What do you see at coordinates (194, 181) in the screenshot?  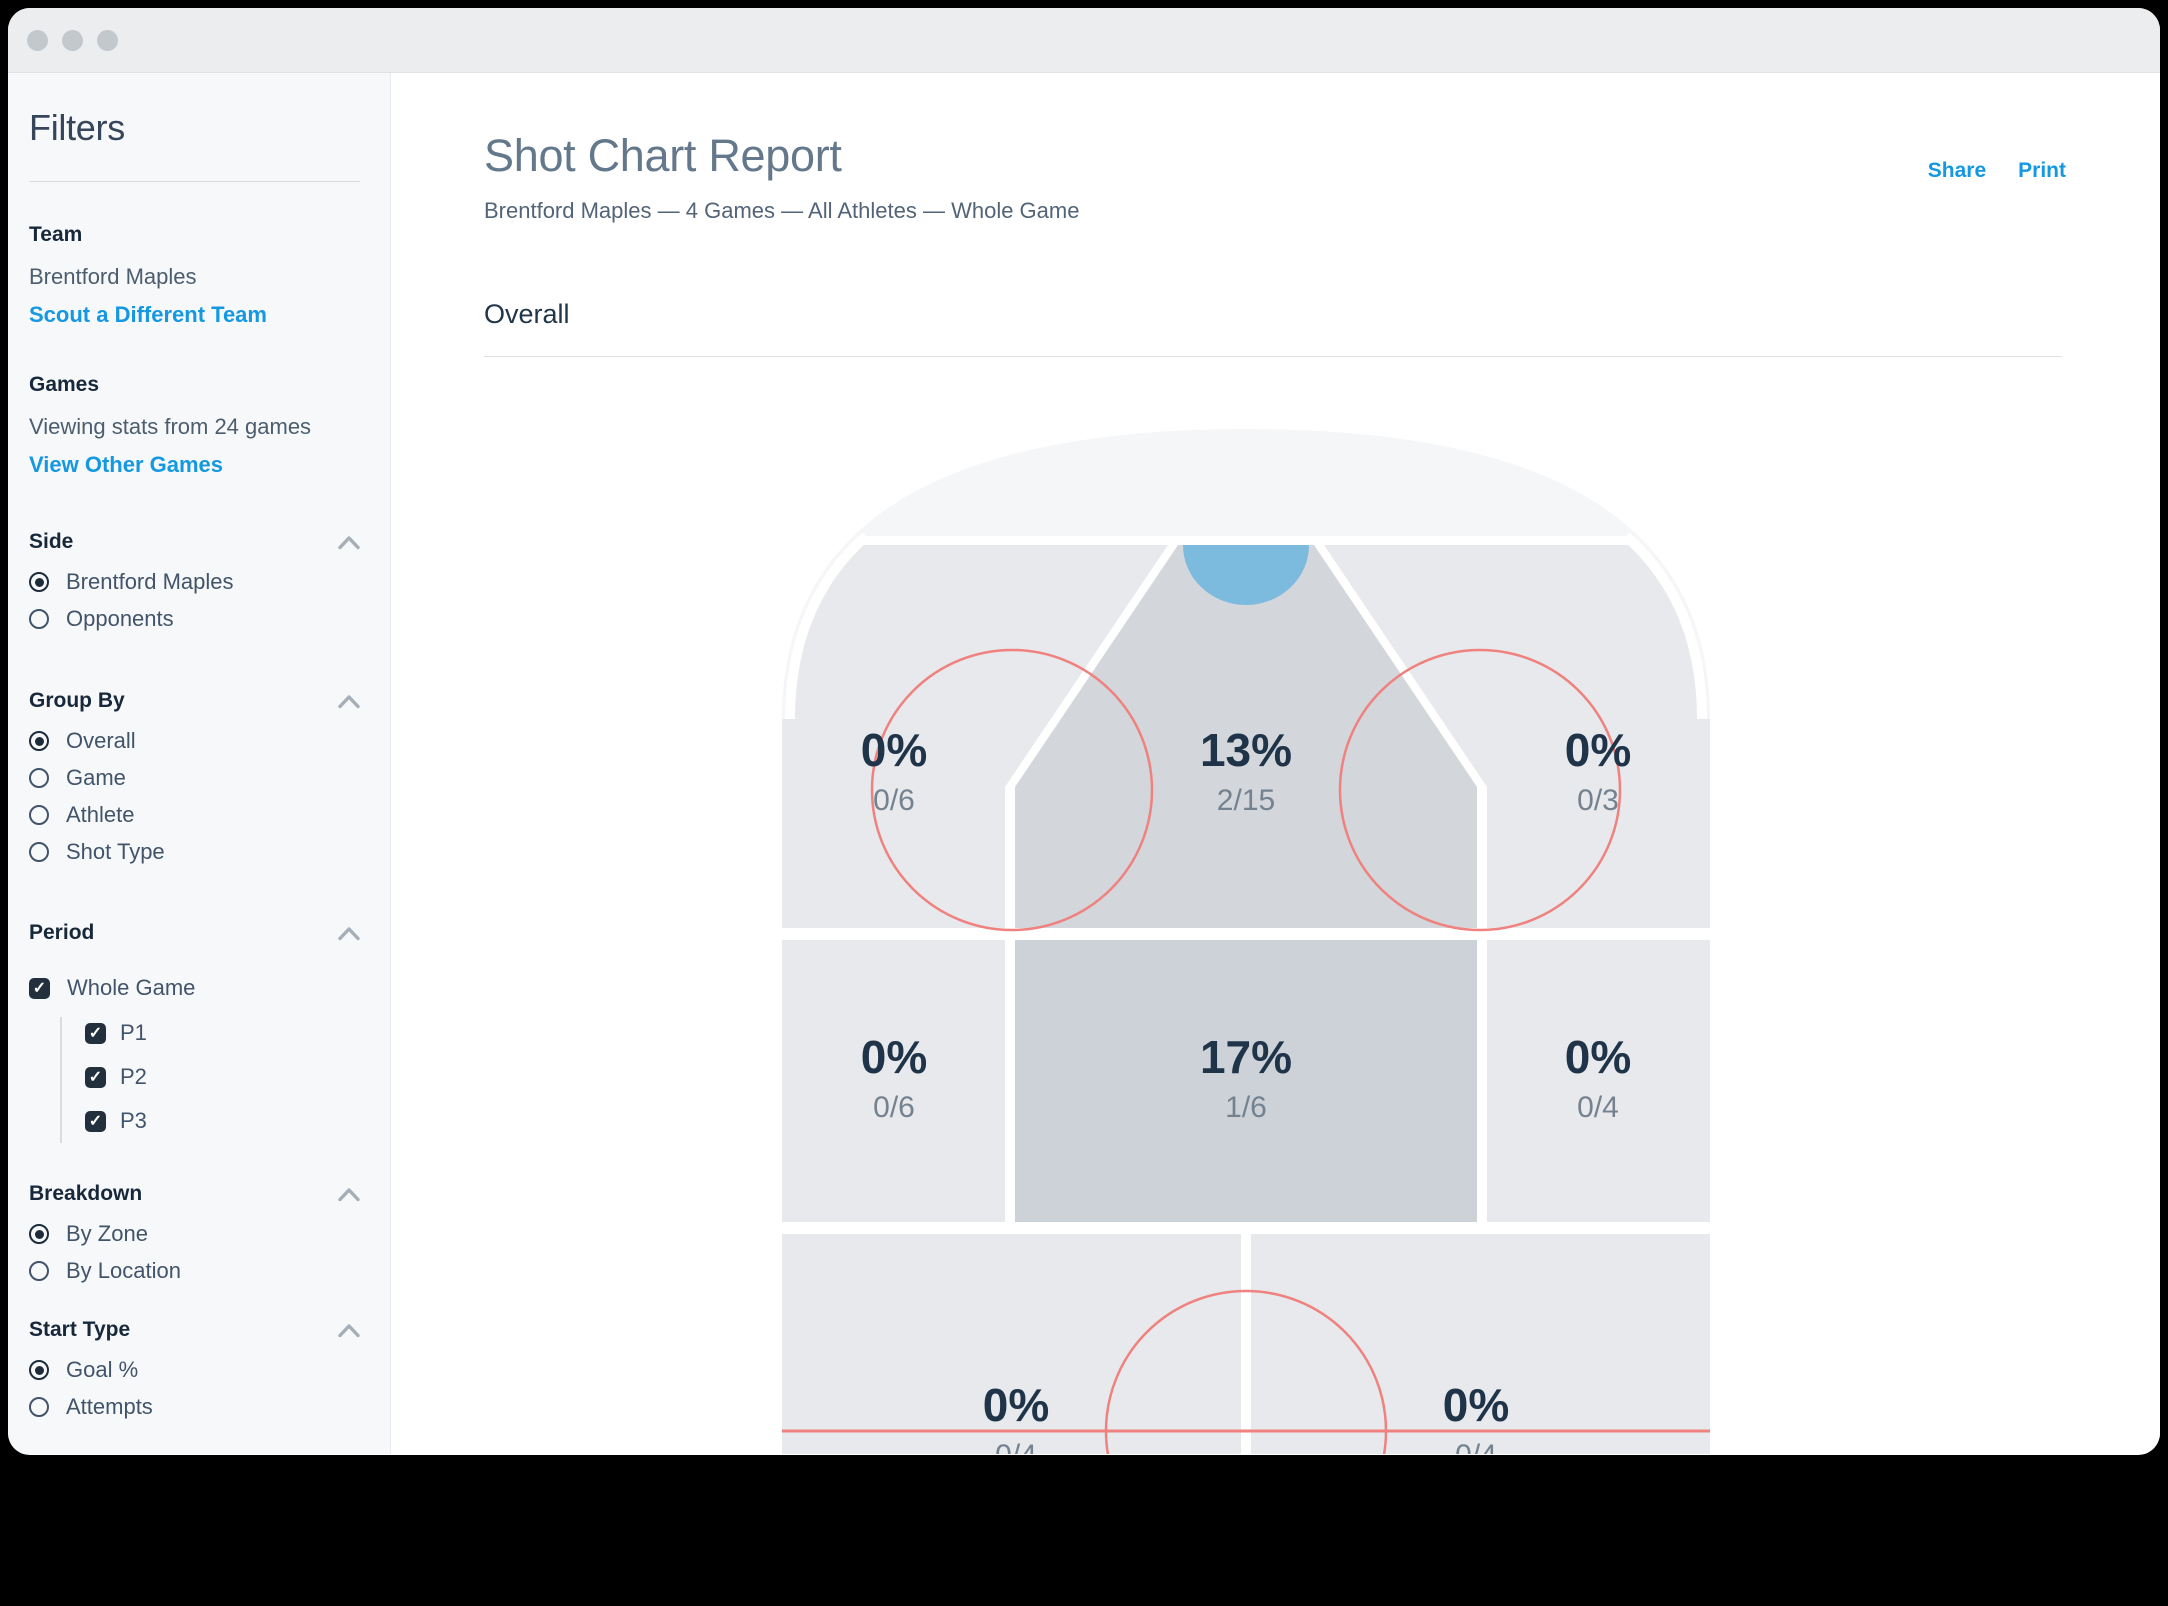 I see `sidebar-divider` at bounding box center [194, 181].